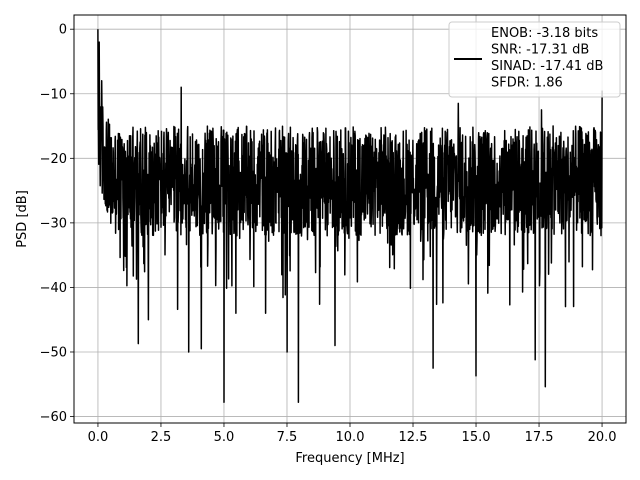 The width and height of the screenshot is (640, 480). I want to click on x-tick-label: 10.0, so click(350, 437).